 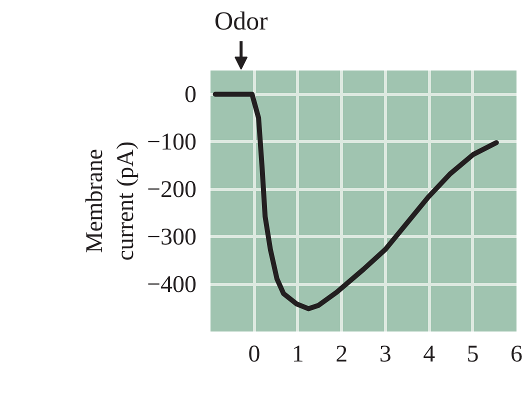 What do you see at coordinates (241, 21) in the screenshot?
I see `text: Odor` at bounding box center [241, 21].